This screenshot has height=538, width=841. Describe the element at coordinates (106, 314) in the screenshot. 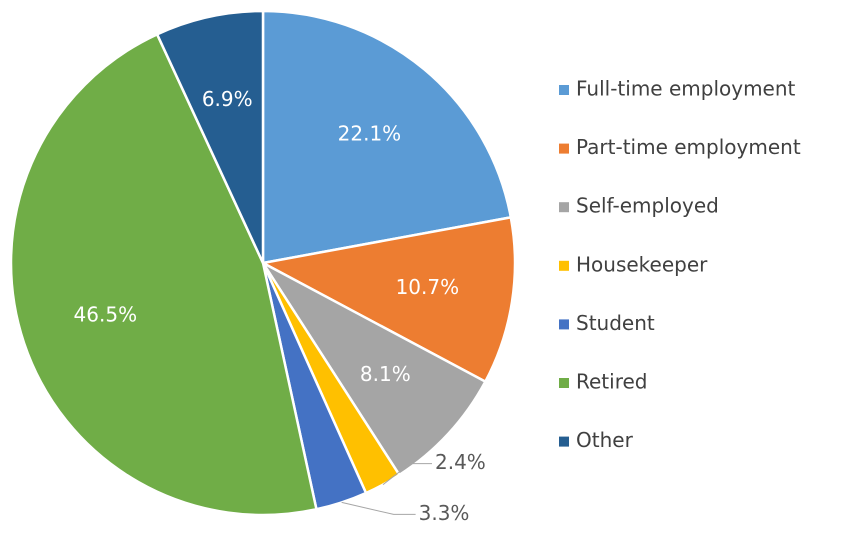

I see `data-label: 46.5%` at that location.